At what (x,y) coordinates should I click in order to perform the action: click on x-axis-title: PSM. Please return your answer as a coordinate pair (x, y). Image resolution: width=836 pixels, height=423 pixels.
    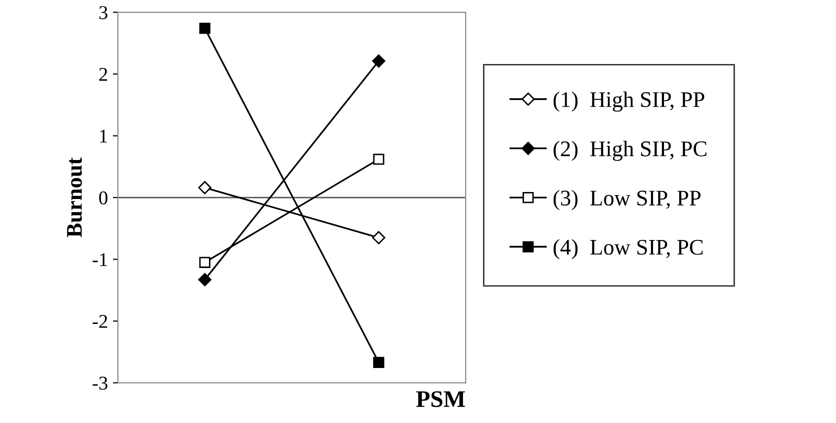
    Looking at the image, I should click on (440, 399).